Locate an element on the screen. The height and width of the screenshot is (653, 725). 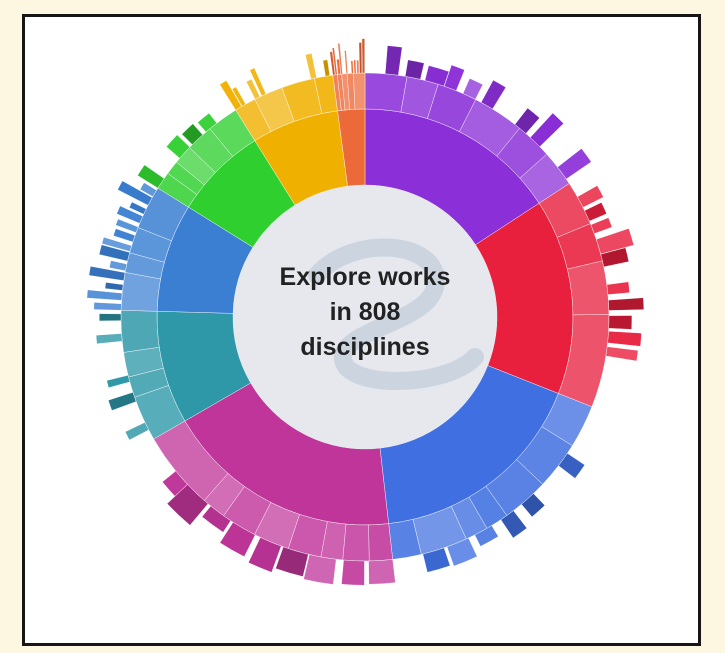
center-title-line-2: in 808 is located at coordinates (365, 312).